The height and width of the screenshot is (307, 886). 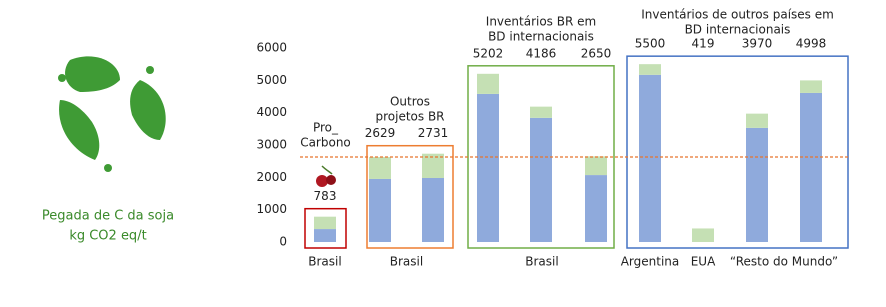 What do you see at coordinates (271, 177) in the screenshot?
I see `y-tick-label: 2000` at bounding box center [271, 177].